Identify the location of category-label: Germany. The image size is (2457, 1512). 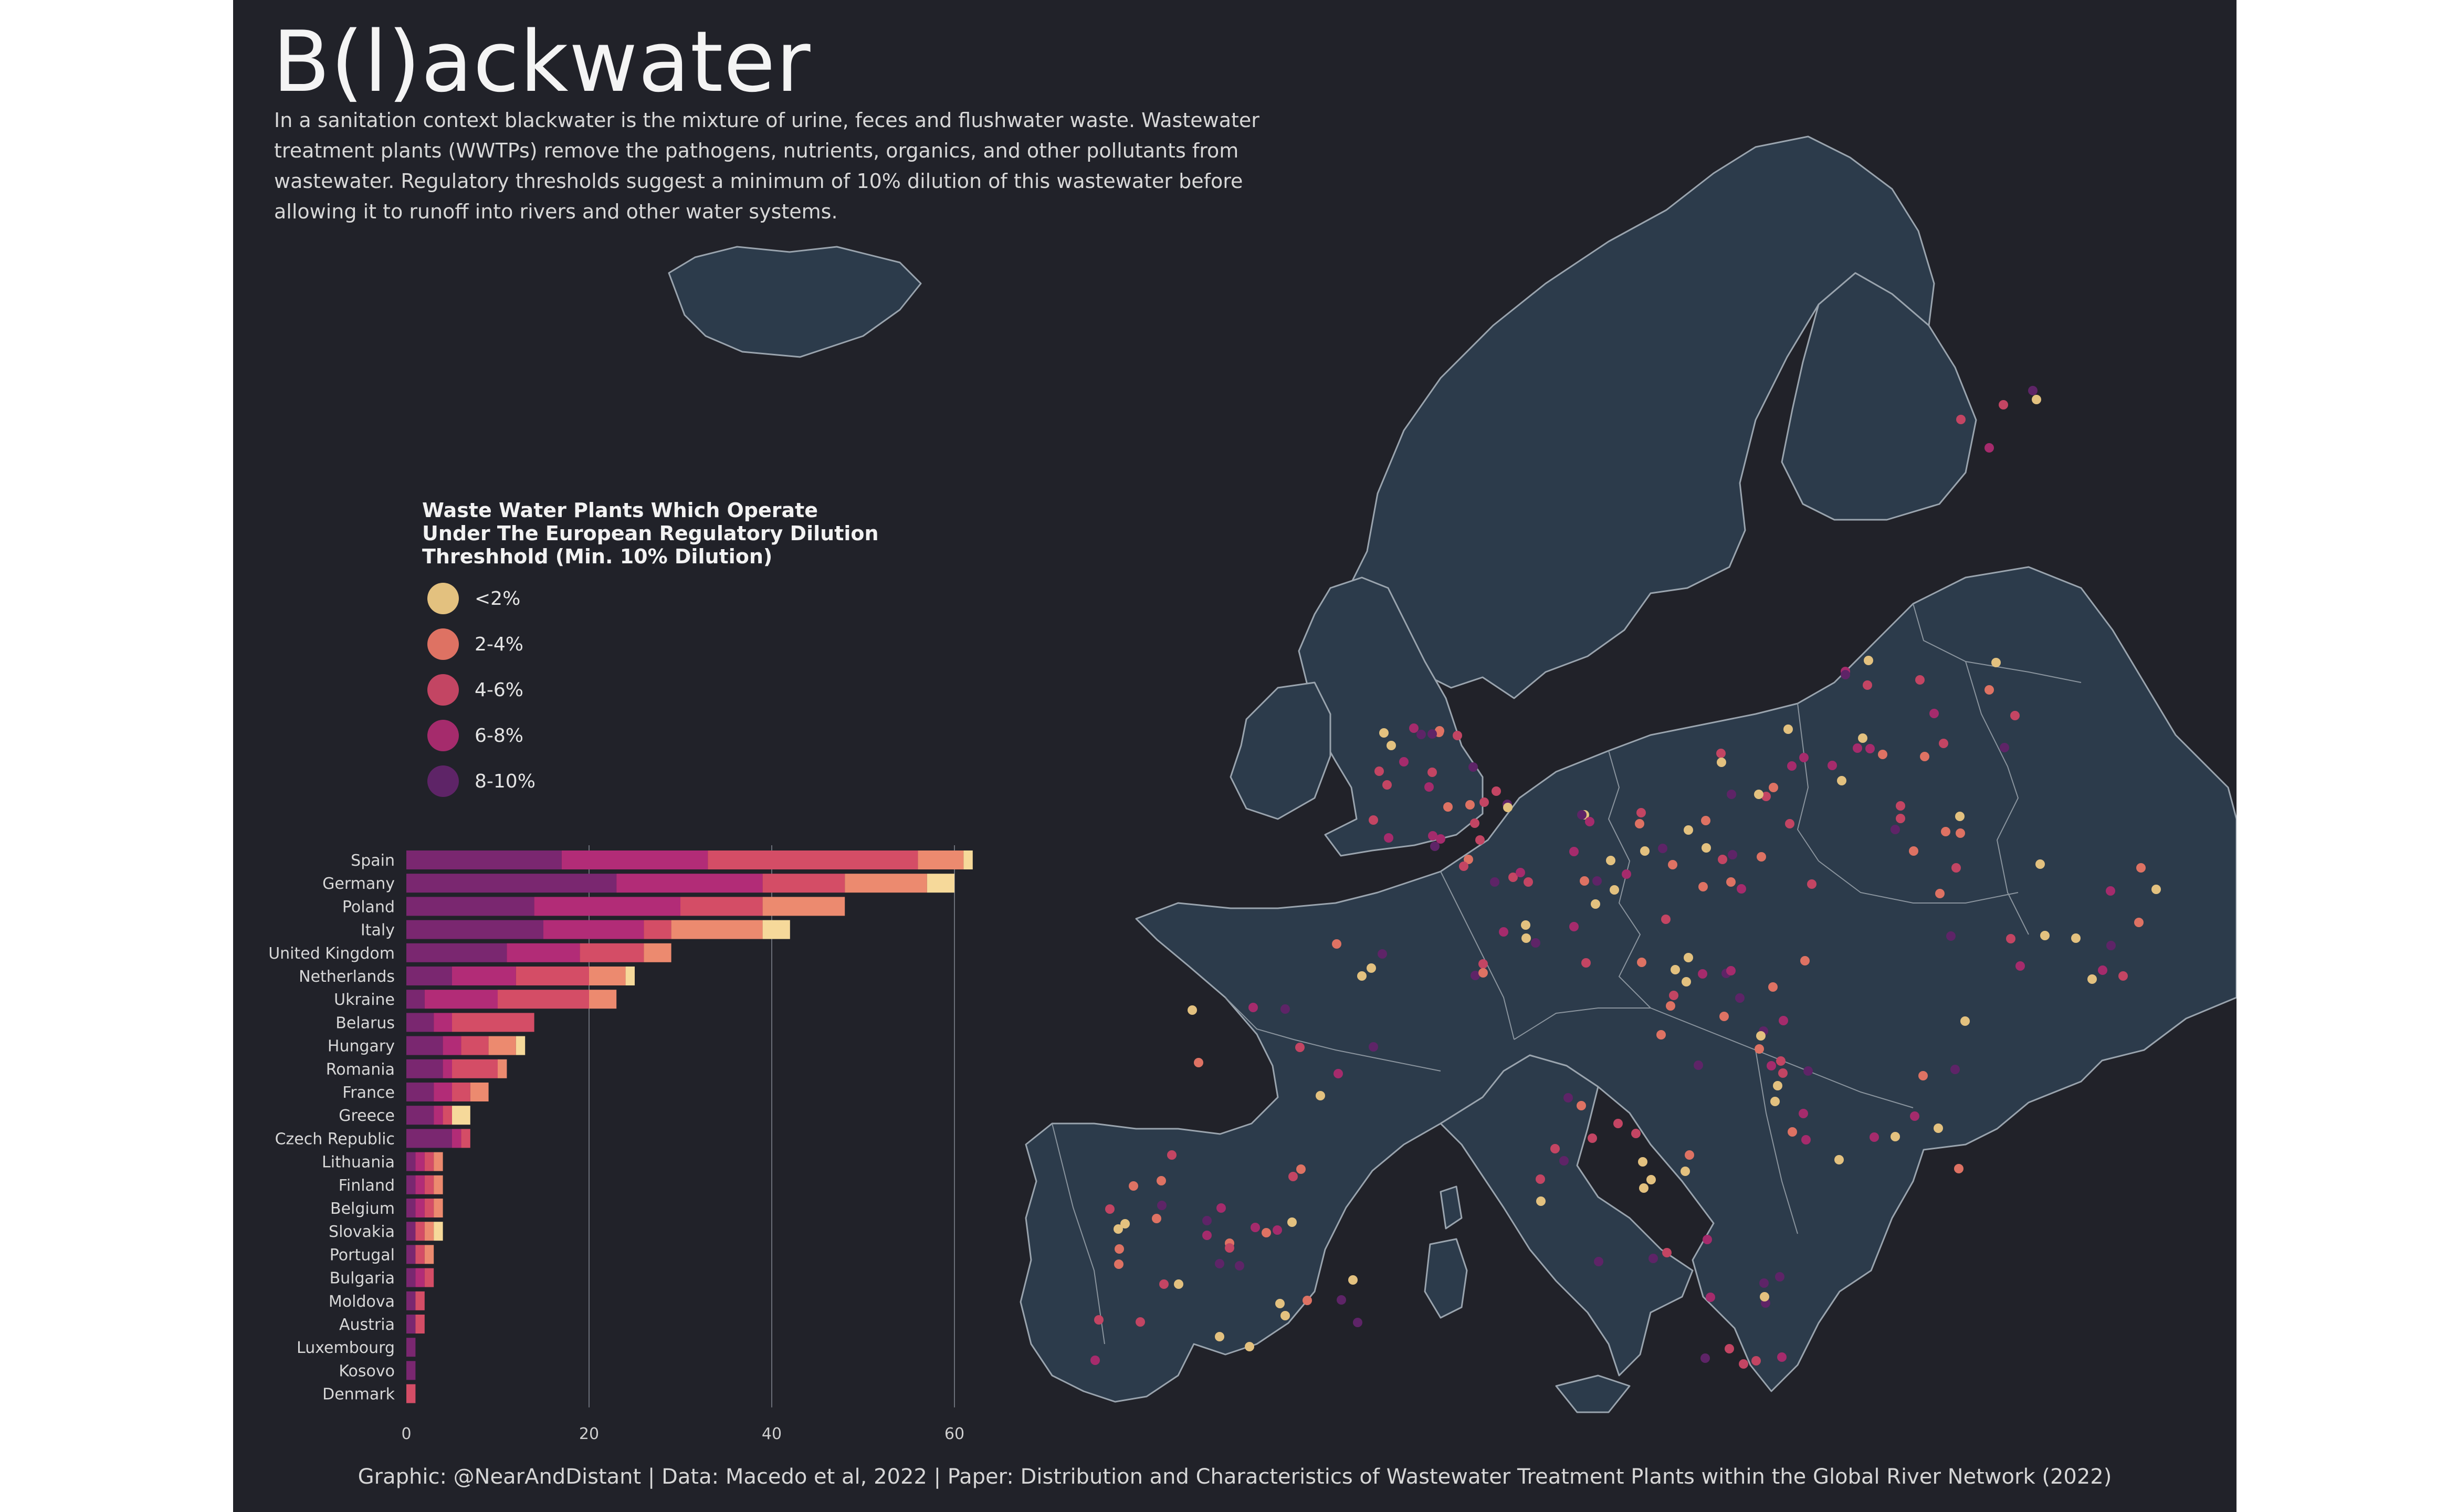
(358, 884).